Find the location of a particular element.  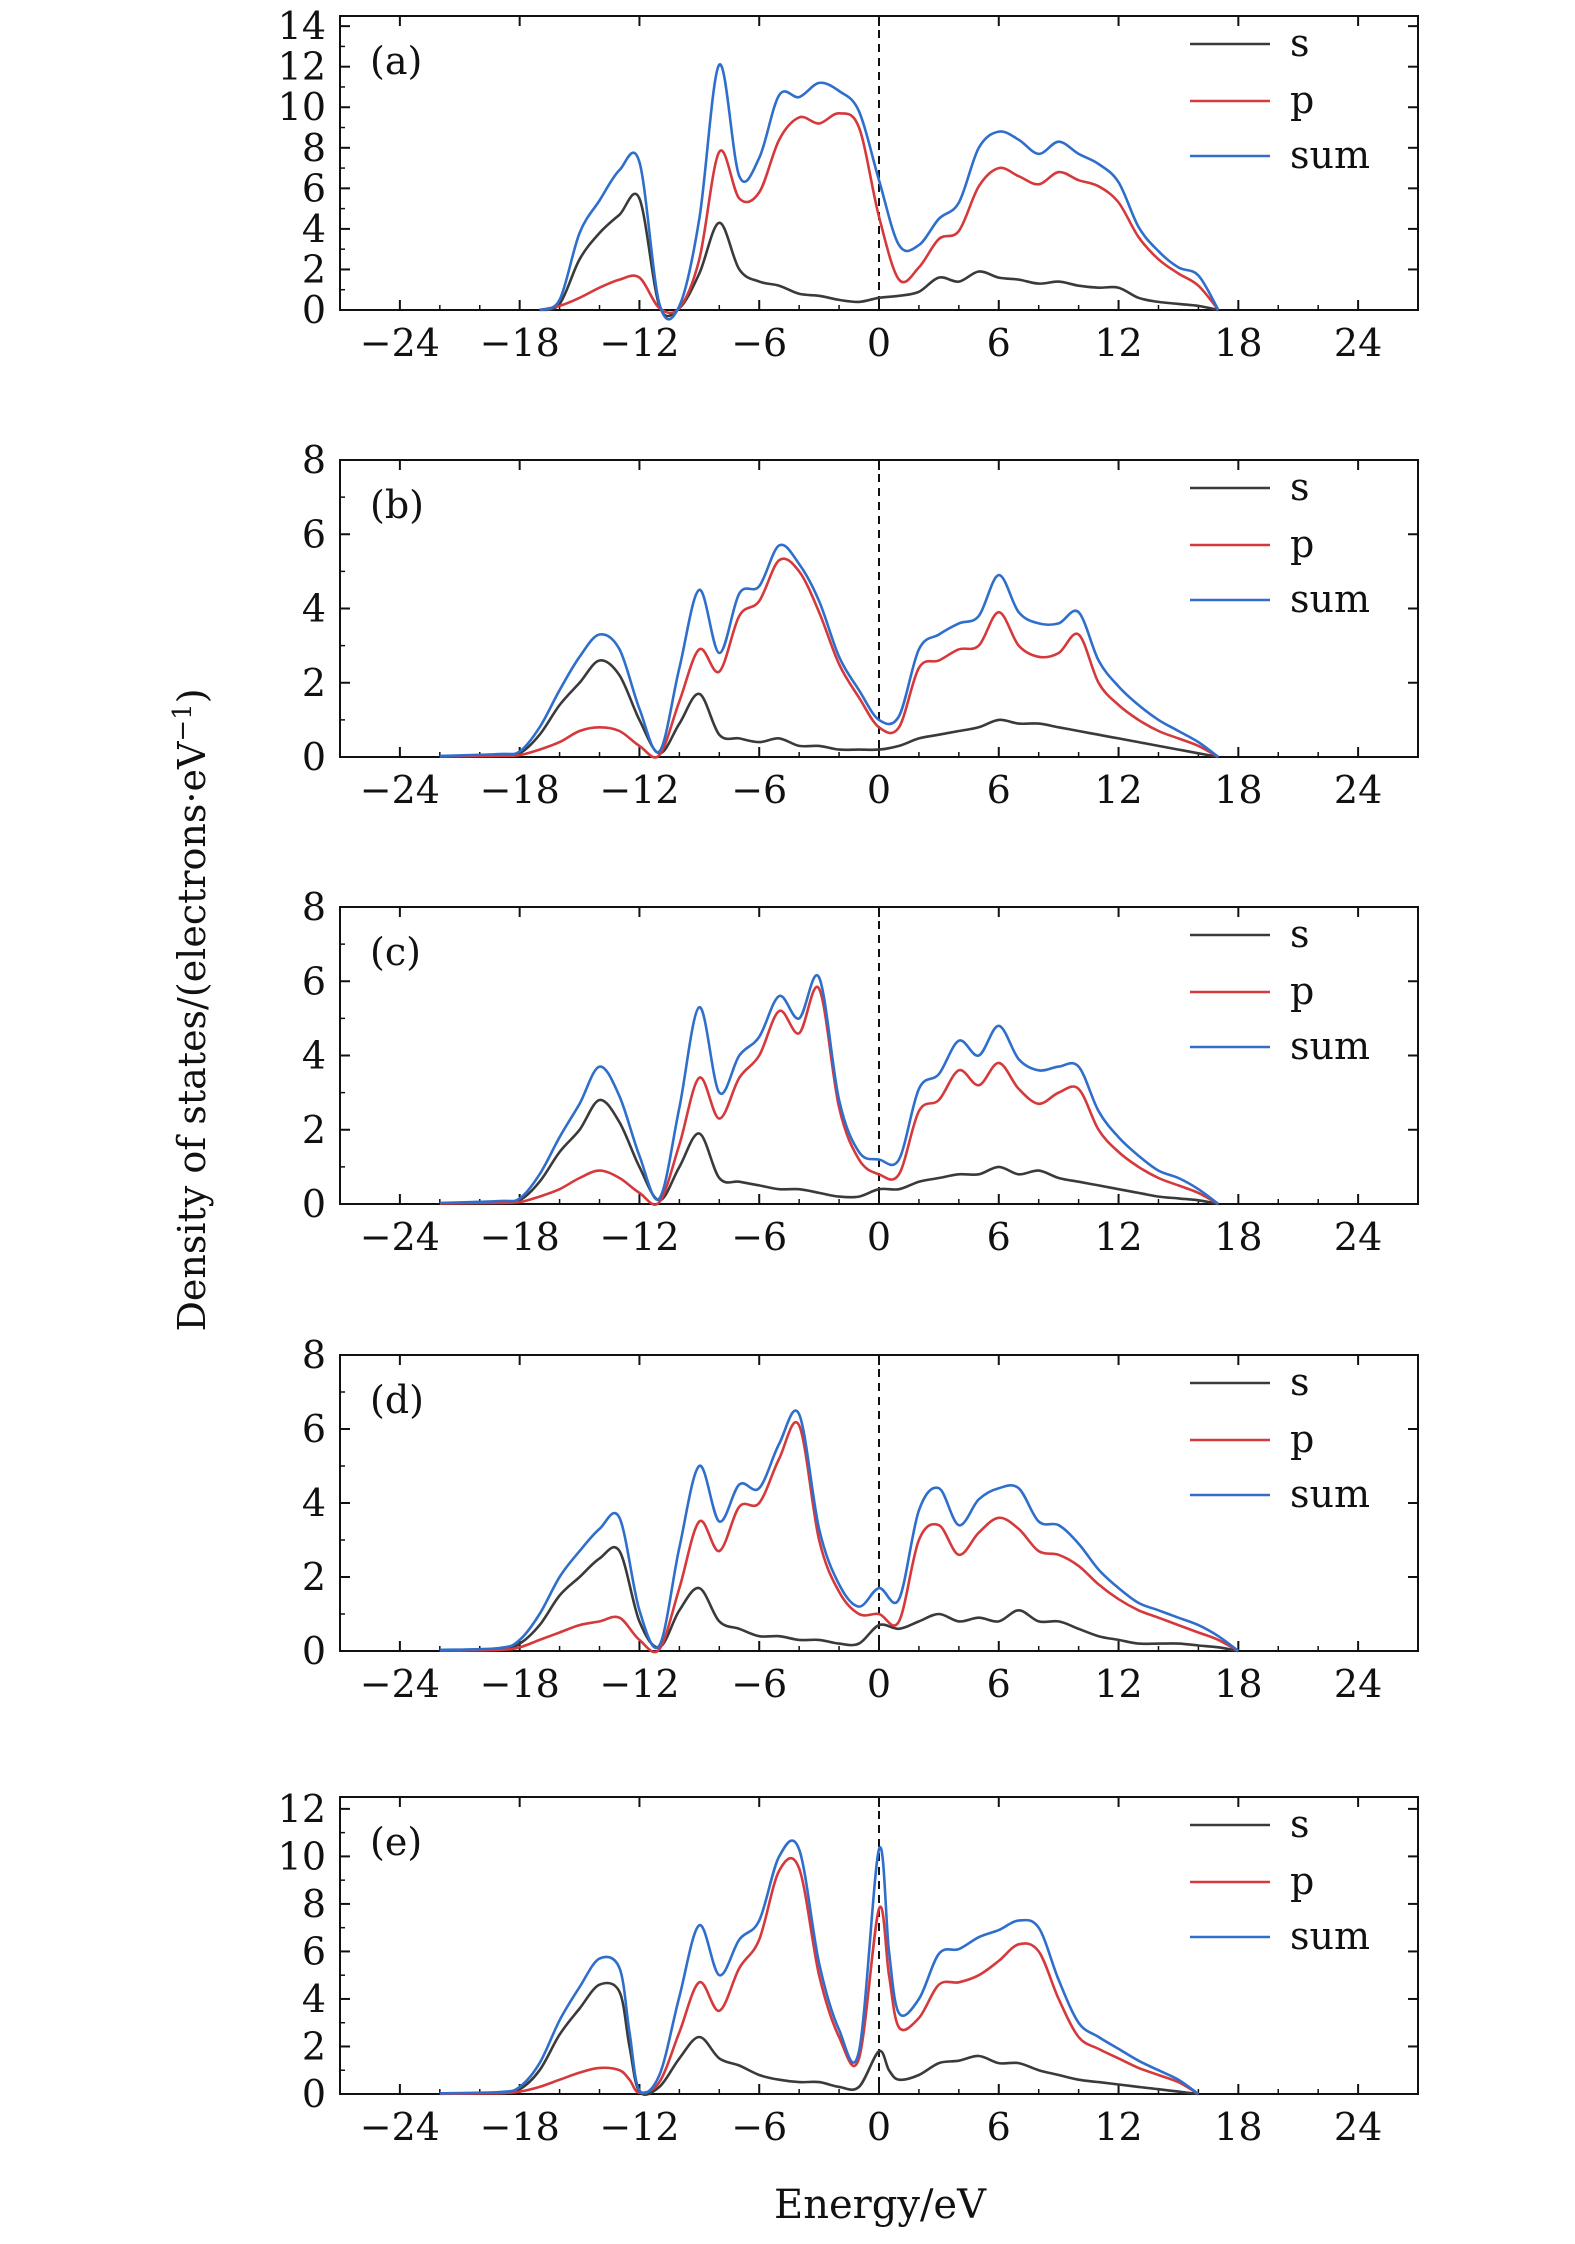

x-axis-label: Energy/eV is located at coordinates (880, 2205).